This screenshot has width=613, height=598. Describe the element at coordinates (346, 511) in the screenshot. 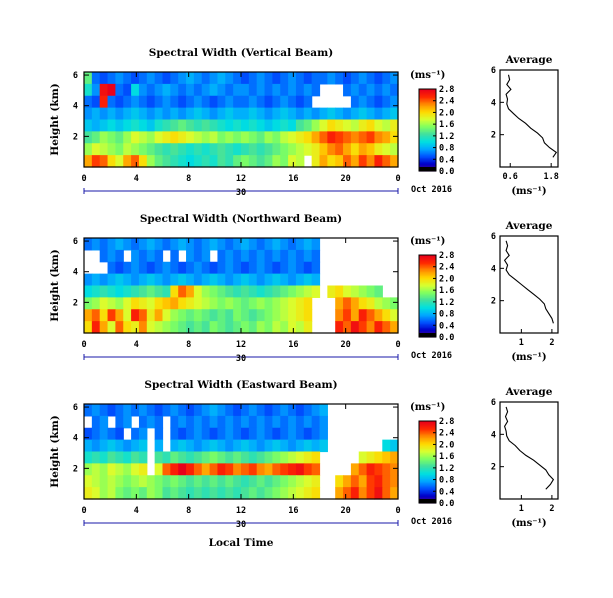

I see `x-tick-label: 20` at that location.